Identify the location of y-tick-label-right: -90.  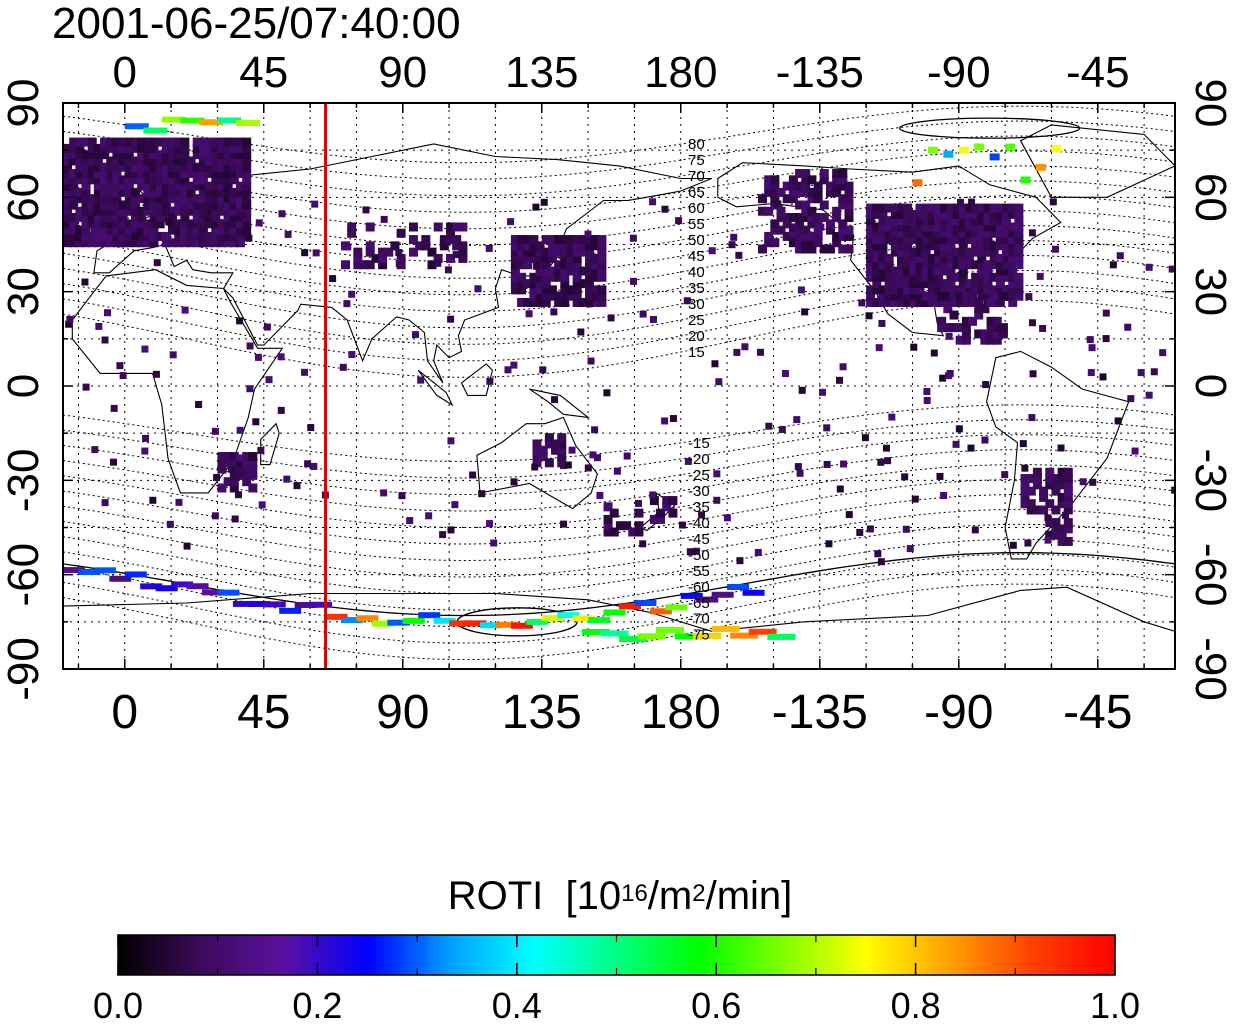
(1210, 669).